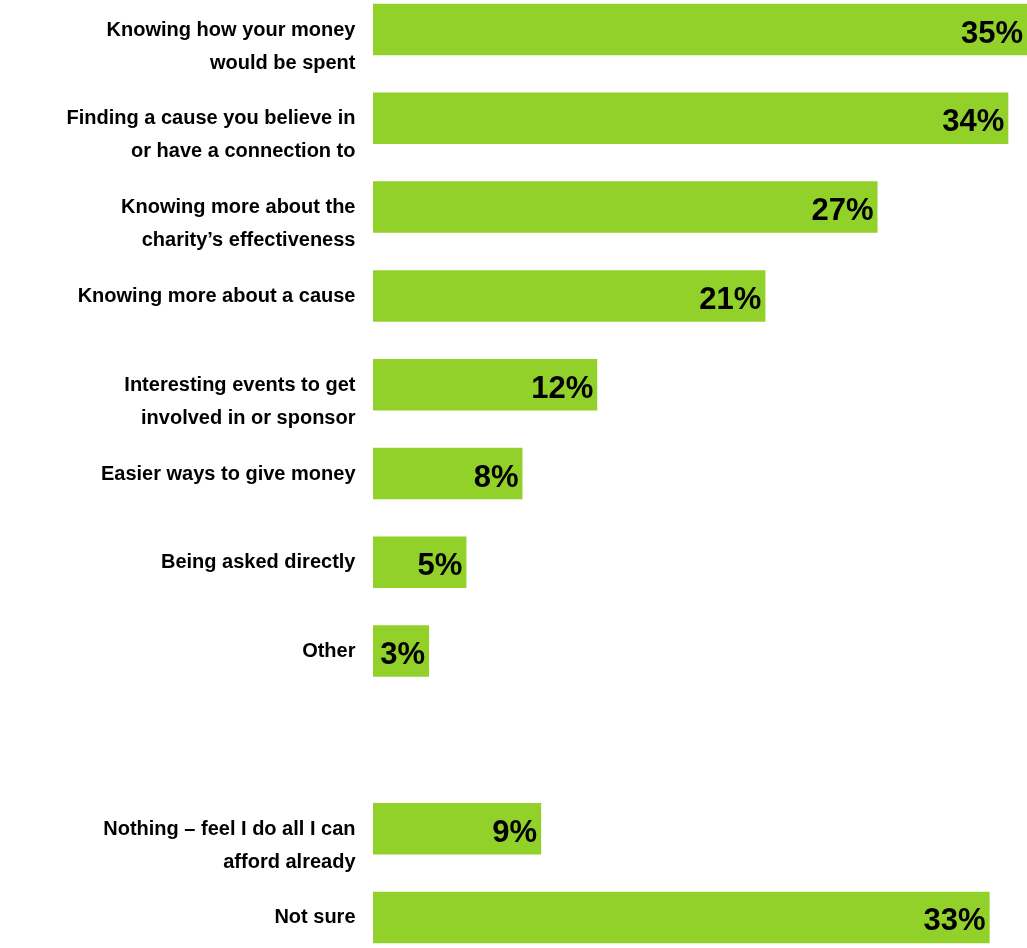 The width and height of the screenshot is (1027, 948). I want to click on y-tick-label: Interesting events to get involved in or sponsor, so click(240, 400).